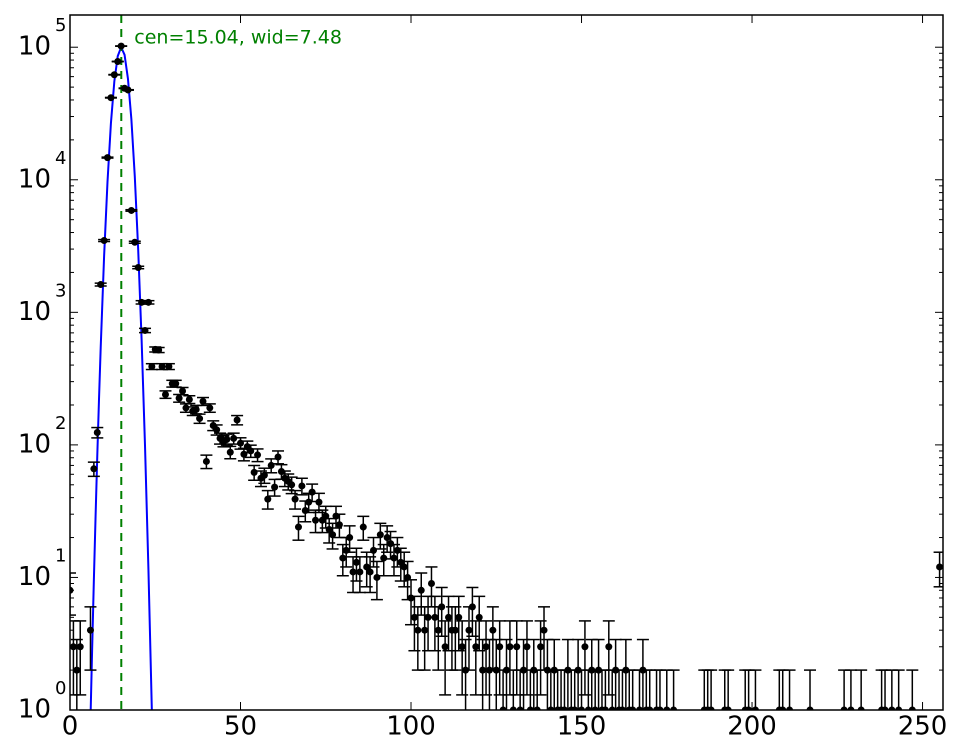 The width and height of the screenshot is (965, 756). What do you see at coordinates (582, 727) in the screenshot?
I see `x-tick-label: 150` at bounding box center [582, 727].